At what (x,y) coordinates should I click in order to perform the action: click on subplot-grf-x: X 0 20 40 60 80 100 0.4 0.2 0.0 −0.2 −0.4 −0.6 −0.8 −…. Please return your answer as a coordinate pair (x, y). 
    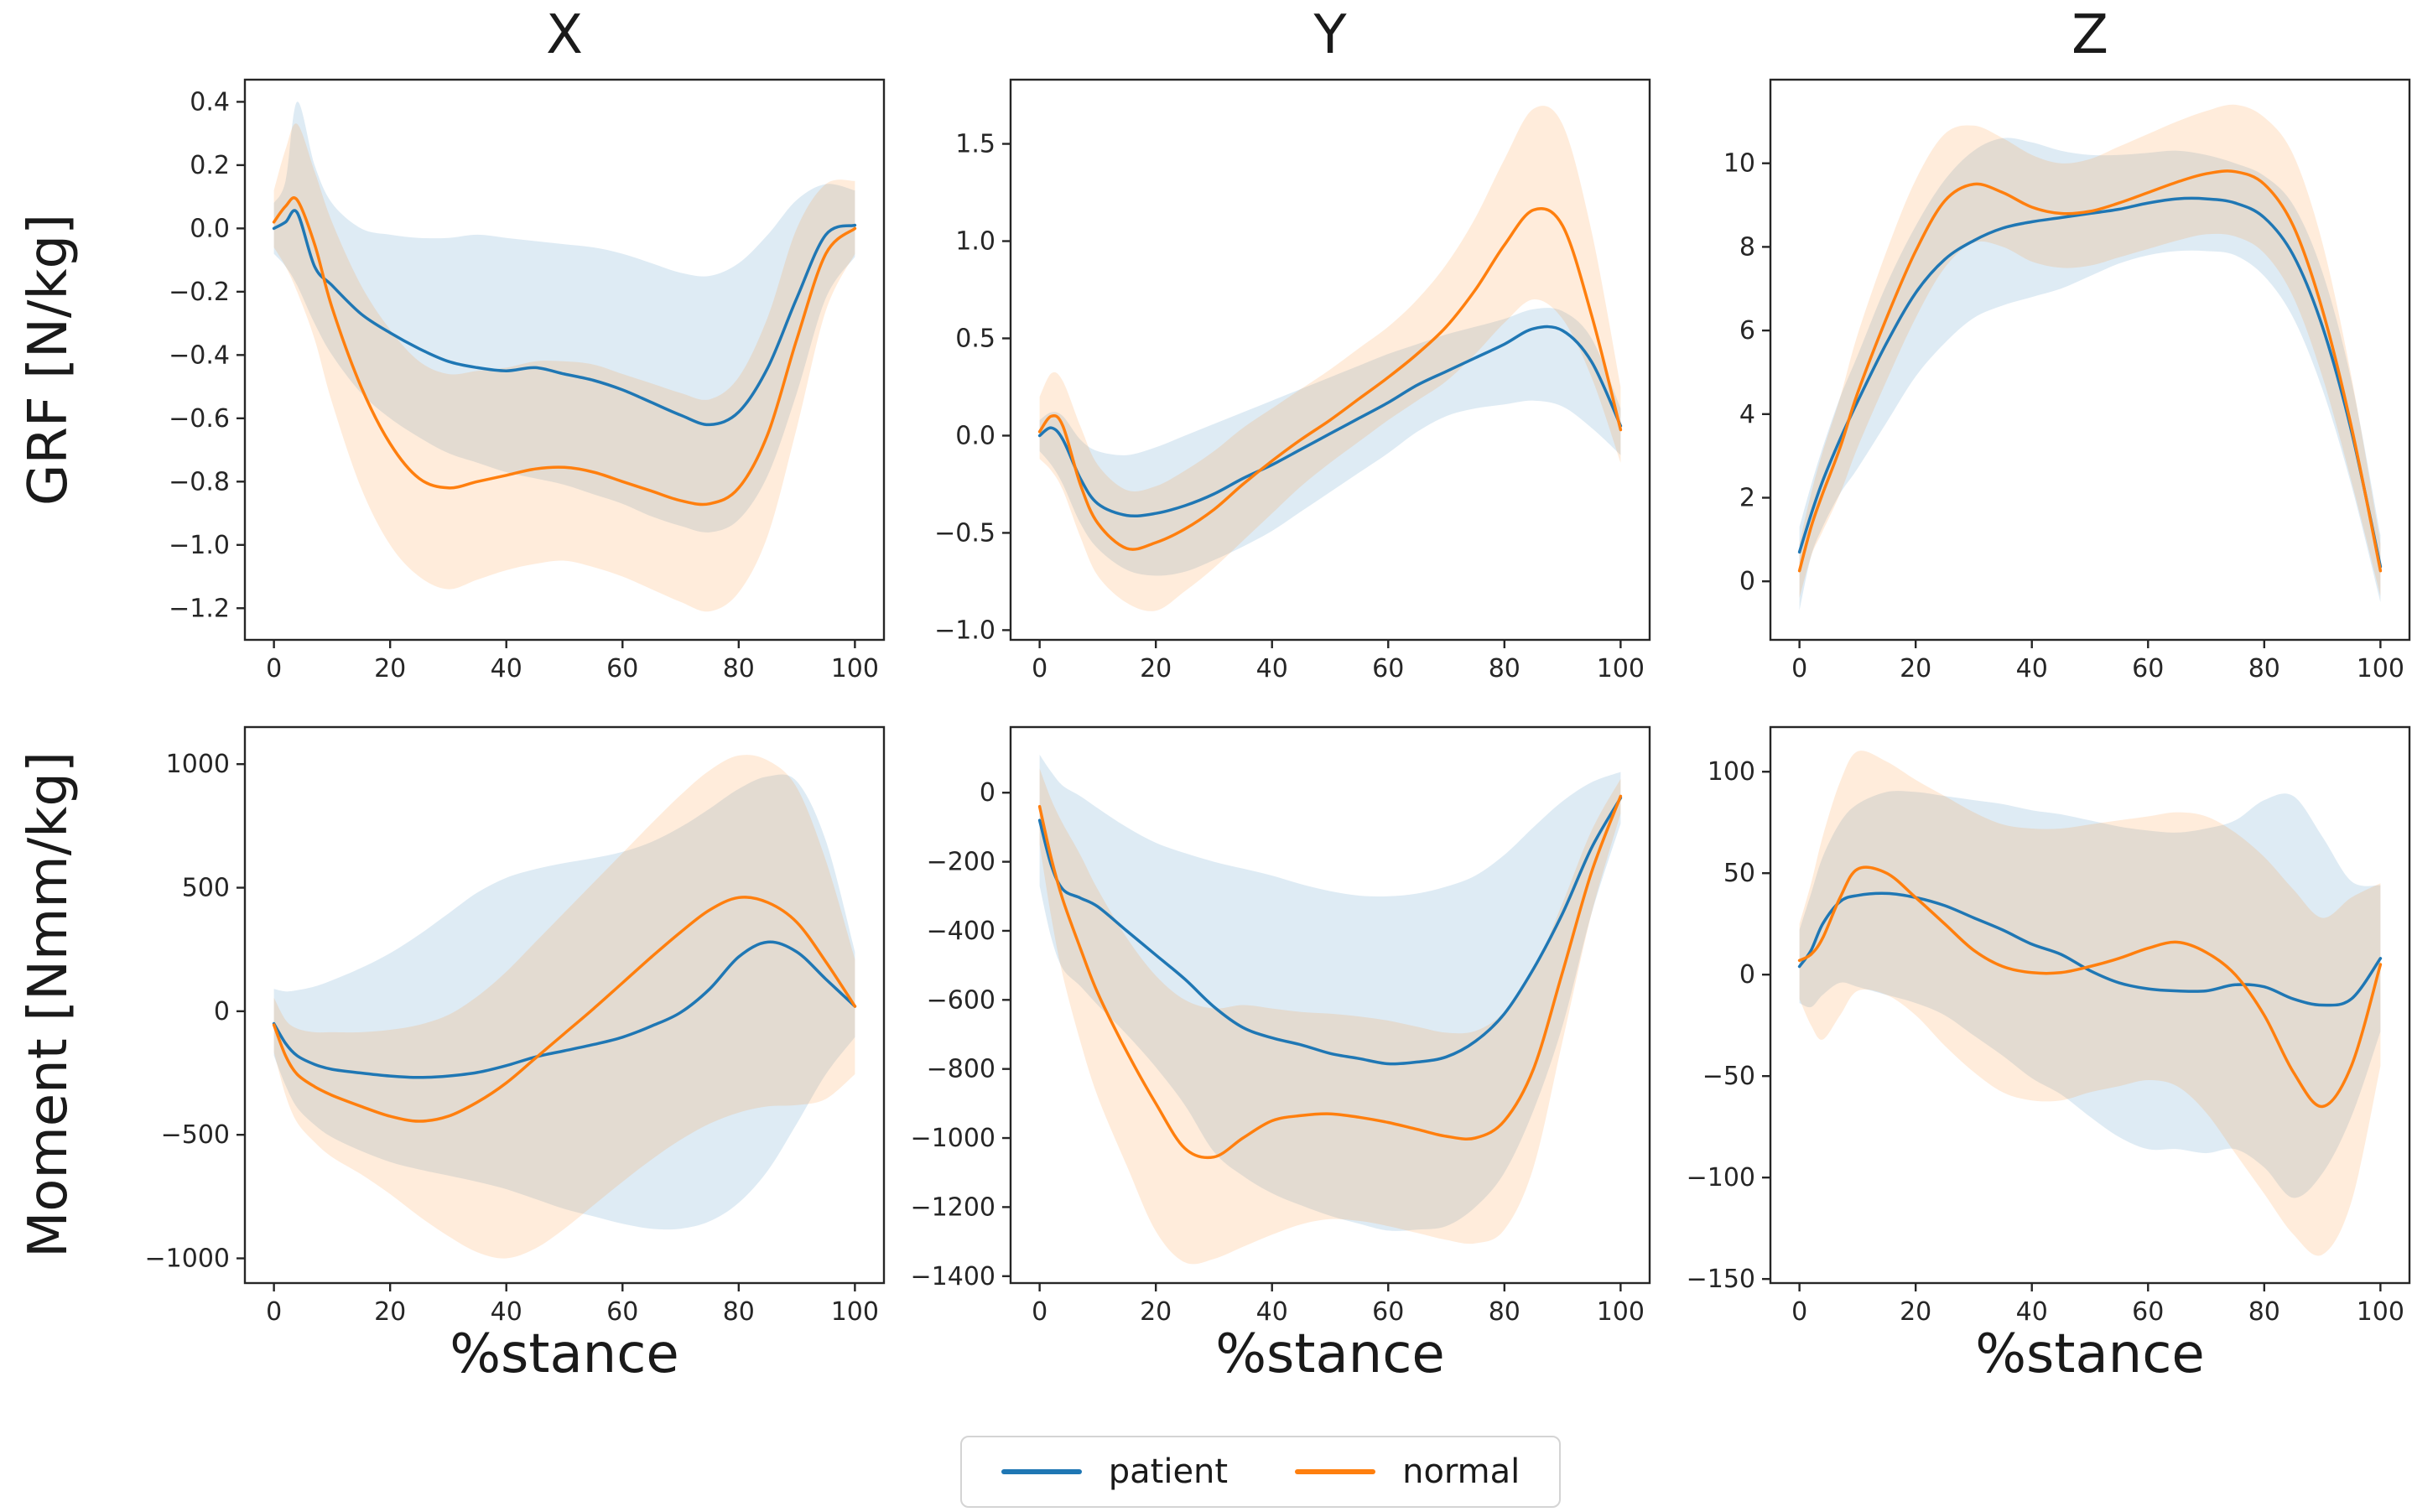
    Looking at the image, I should click on (528, 344).